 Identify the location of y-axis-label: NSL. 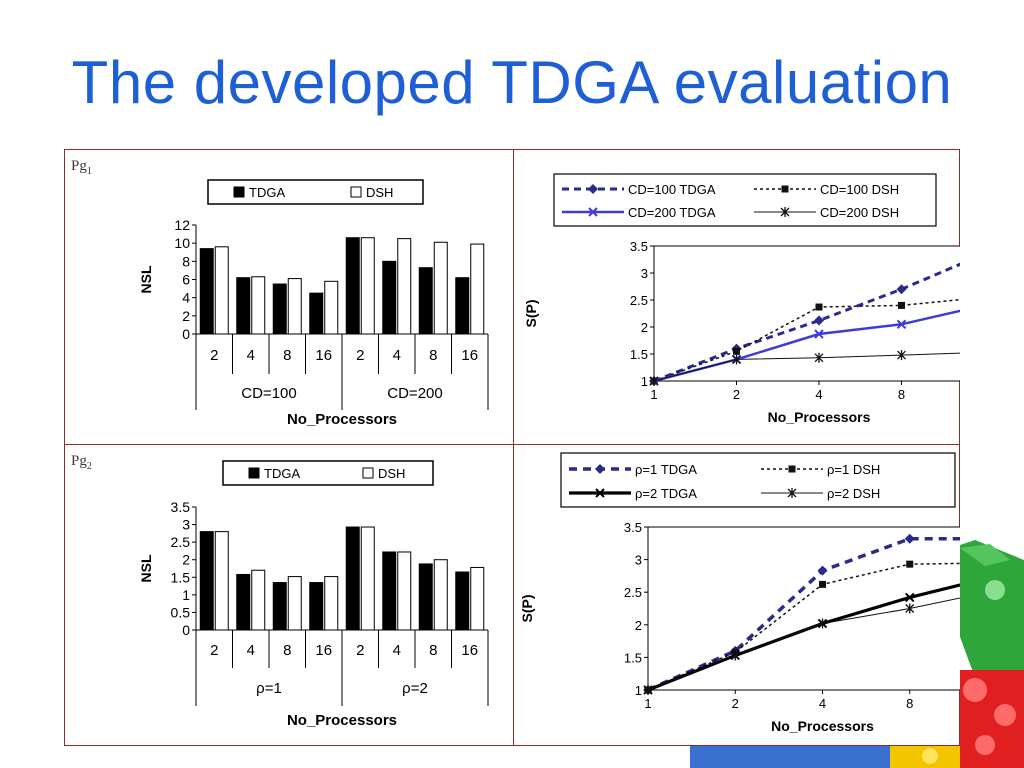
(146, 279).